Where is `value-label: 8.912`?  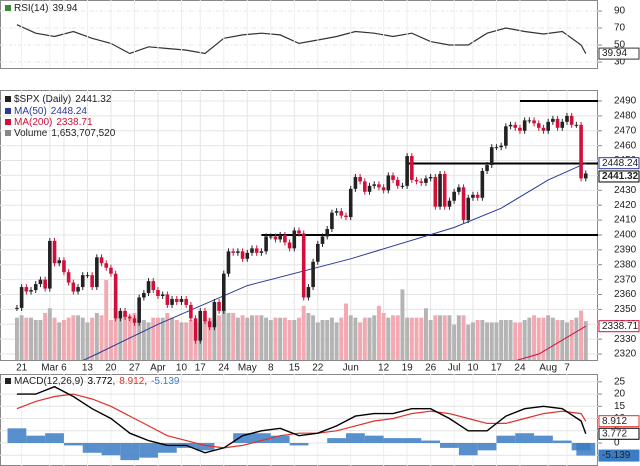
value-label: 8.912 is located at coordinates (614, 421).